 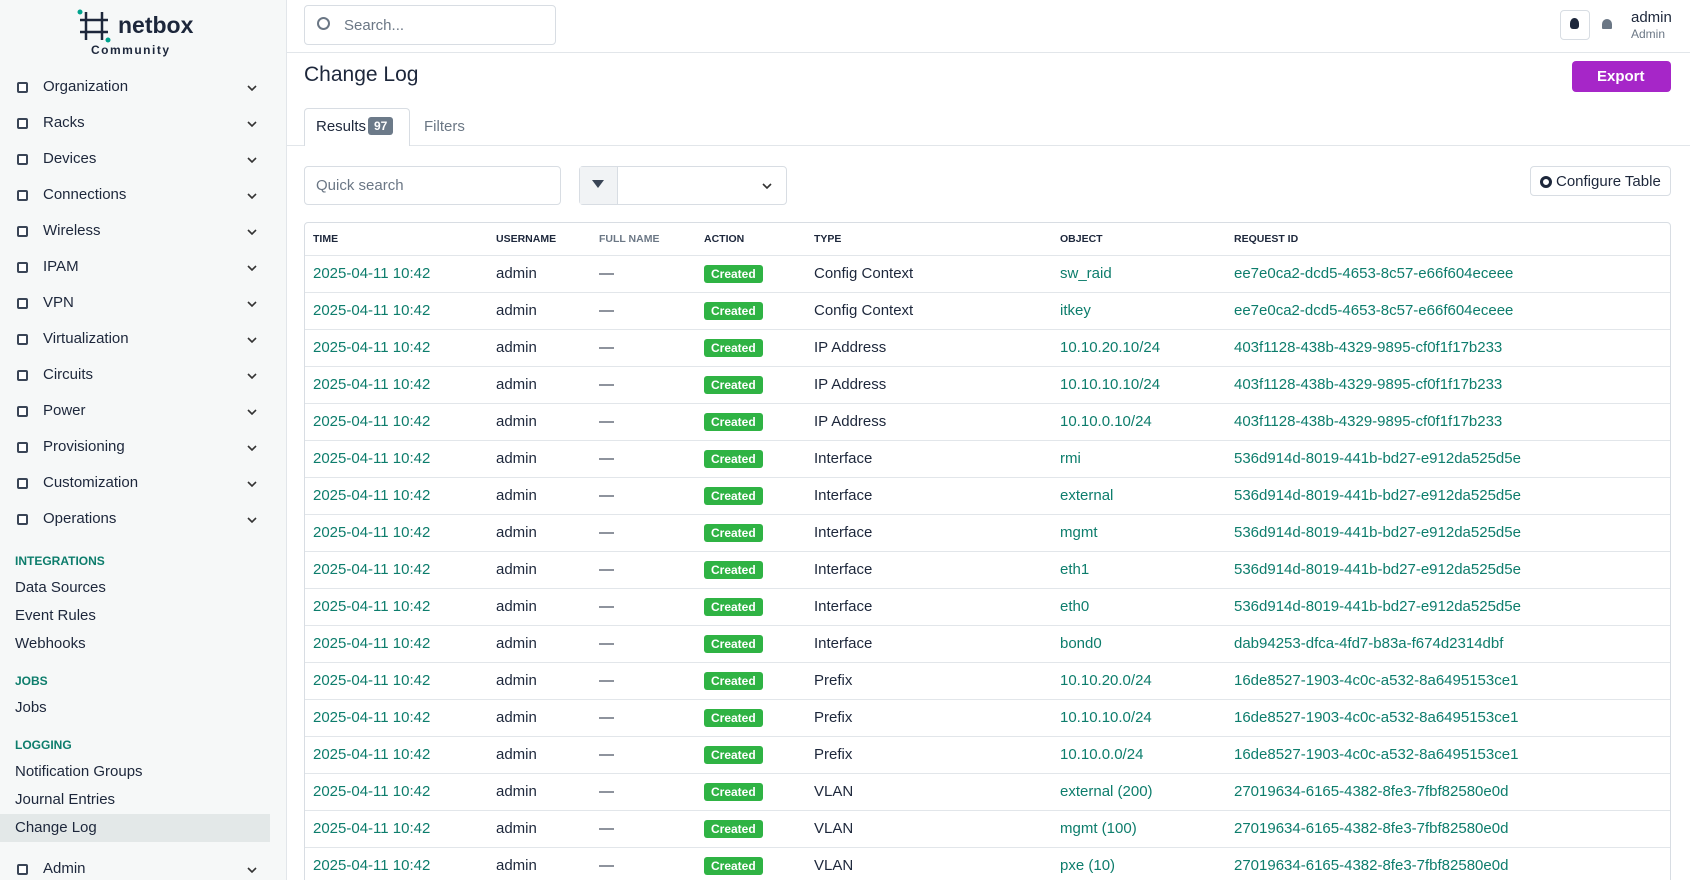 What do you see at coordinates (325, 239) in the screenshot?
I see `column-header: TIME` at bounding box center [325, 239].